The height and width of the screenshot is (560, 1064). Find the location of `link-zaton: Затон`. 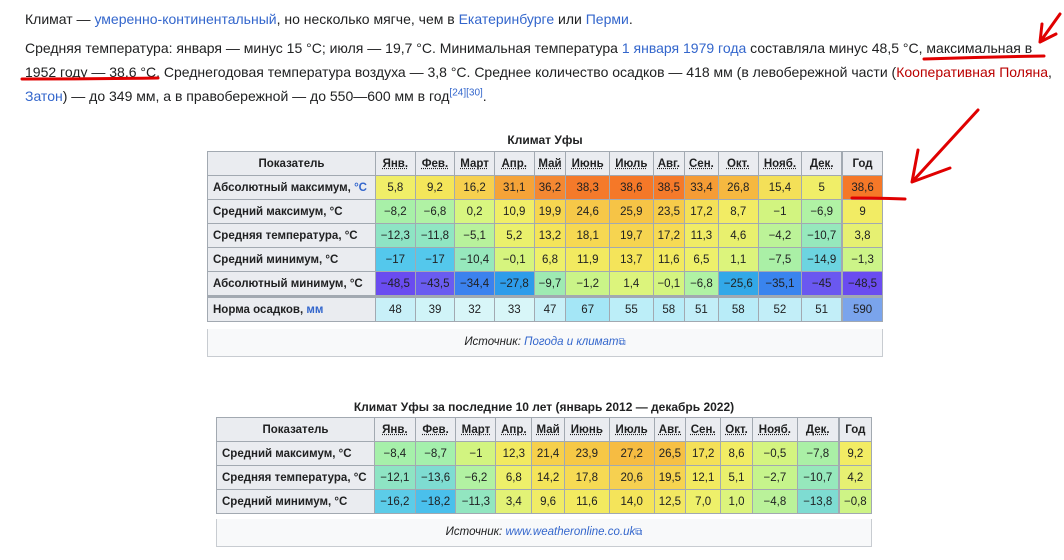

link-zaton: Затон is located at coordinates (44, 96).